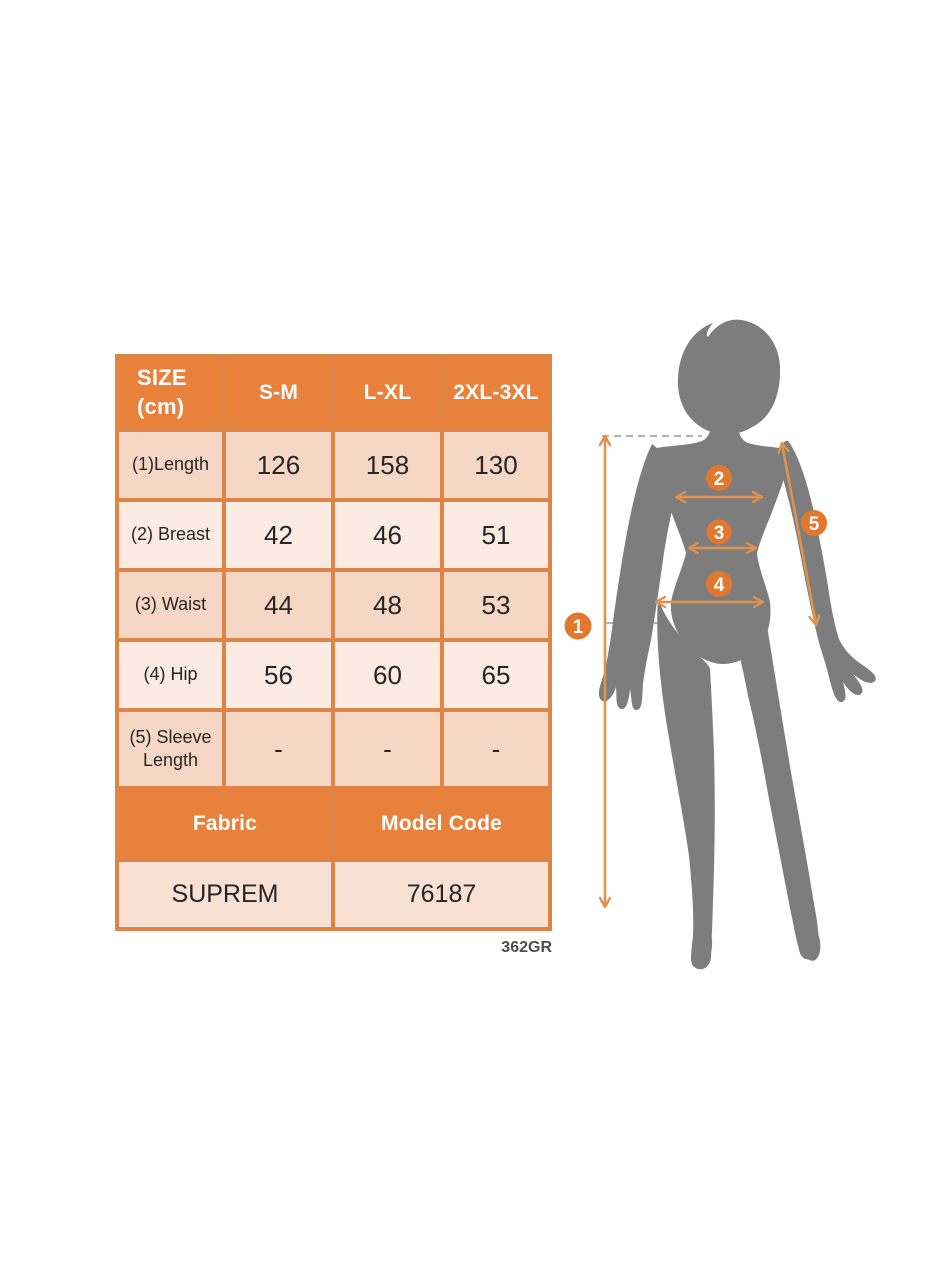 The width and height of the screenshot is (940, 1280). Describe the element at coordinates (387, 393) in the screenshot. I see `column-header-lxl: L-XL` at that location.